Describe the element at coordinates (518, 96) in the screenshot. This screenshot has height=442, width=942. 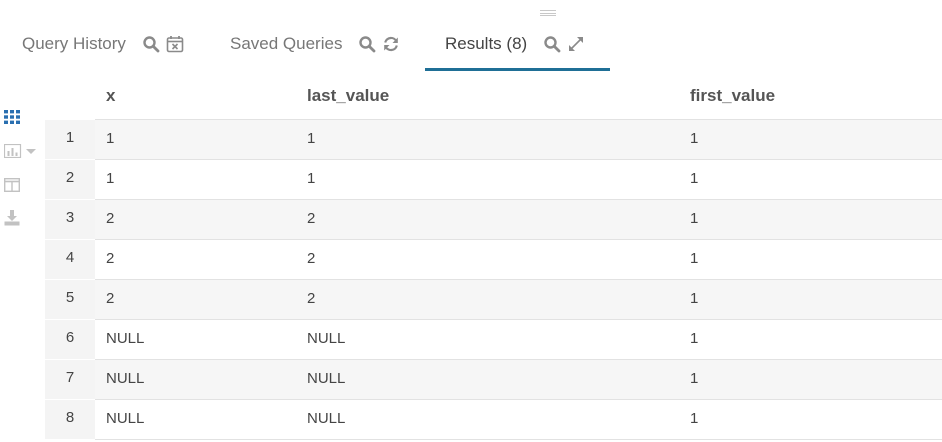
I see `table-header: x last_value first_value` at that location.